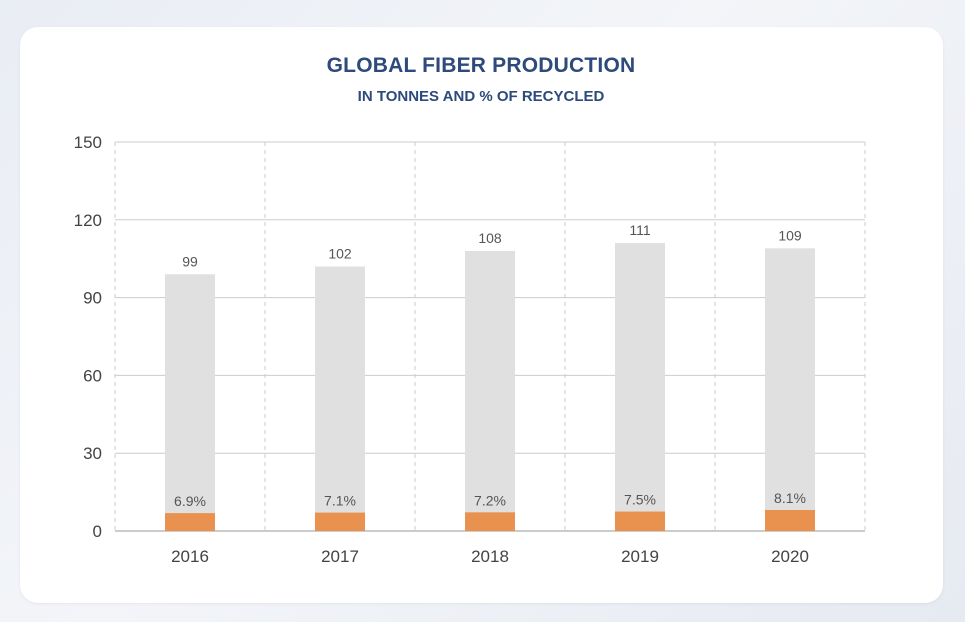 Image resolution: width=965 pixels, height=622 pixels. What do you see at coordinates (340, 556) in the screenshot?
I see `x-tick-label: 2017` at bounding box center [340, 556].